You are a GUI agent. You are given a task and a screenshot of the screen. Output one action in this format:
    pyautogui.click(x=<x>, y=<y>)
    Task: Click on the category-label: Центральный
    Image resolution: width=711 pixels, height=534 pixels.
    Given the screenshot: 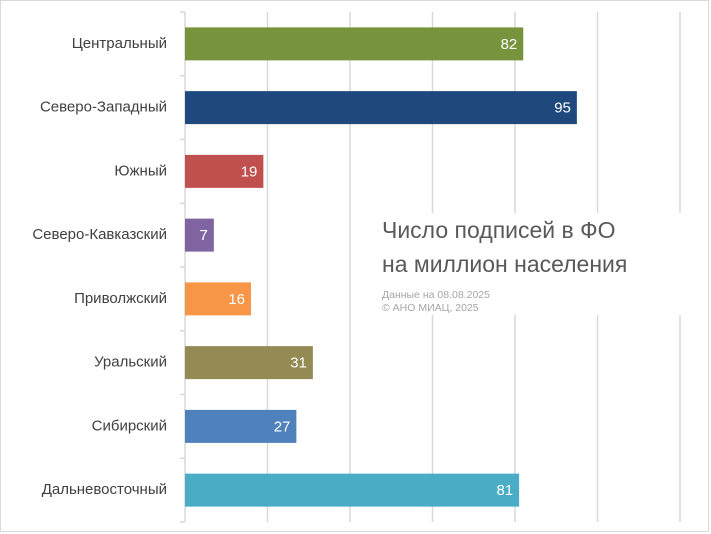 What is the action you would take?
    pyautogui.click(x=119, y=43)
    